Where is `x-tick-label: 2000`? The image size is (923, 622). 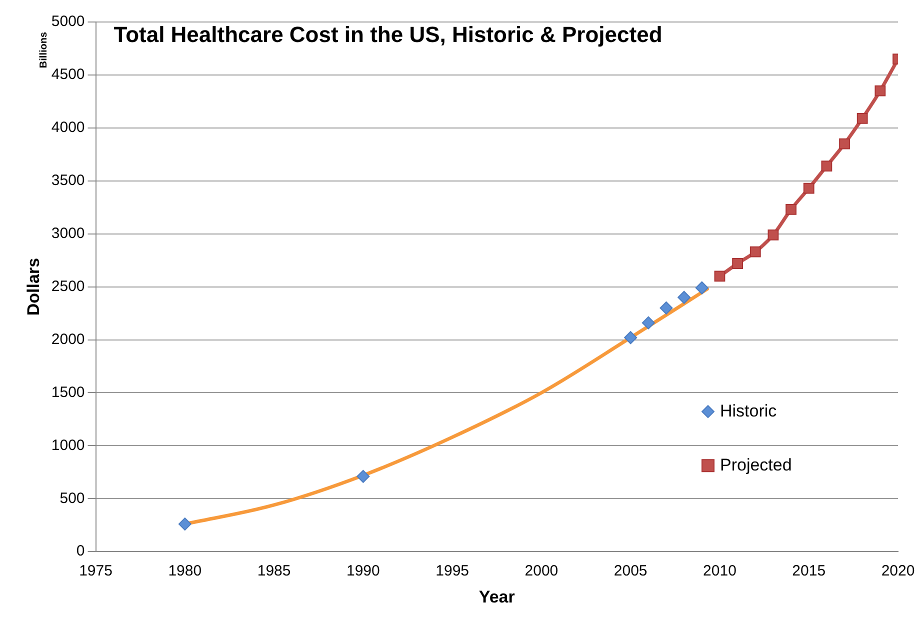
x-tick-label: 2000 is located at coordinates (541, 571).